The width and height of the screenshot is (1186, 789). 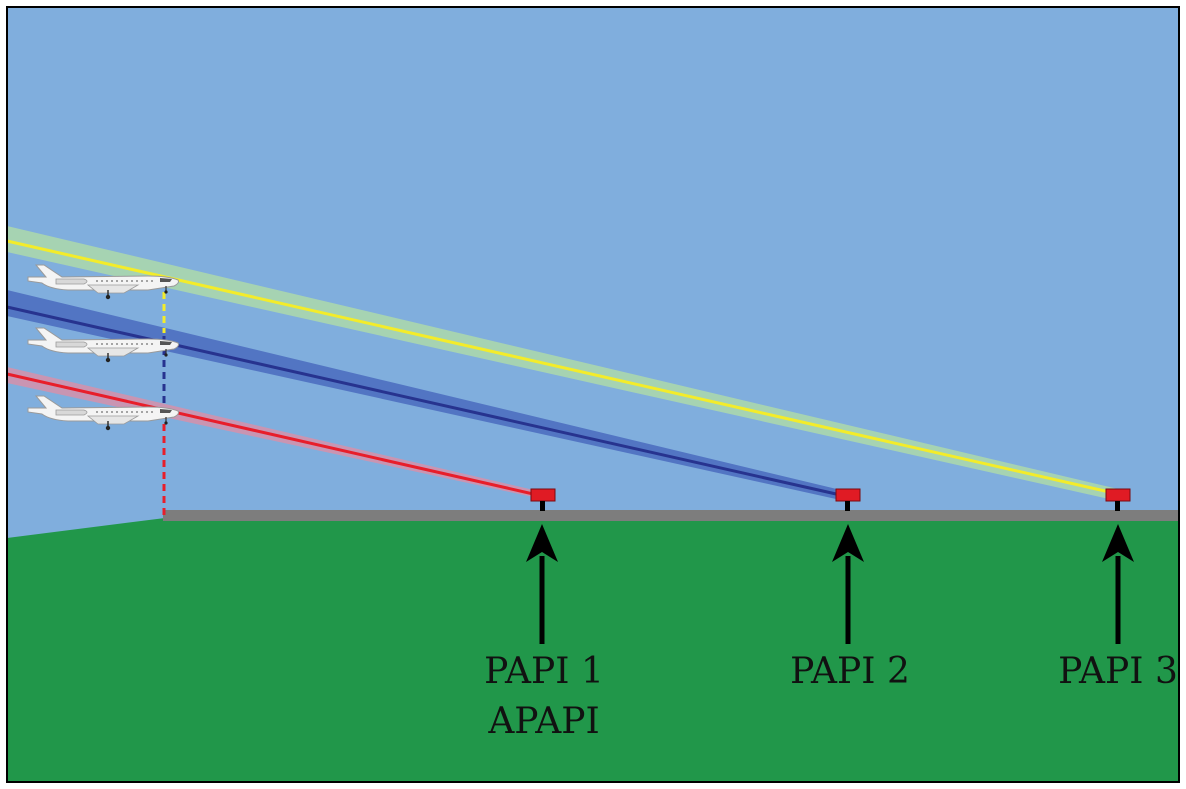 I want to click on papi3-label: PAPI 3, so click(x=1118, y=671).